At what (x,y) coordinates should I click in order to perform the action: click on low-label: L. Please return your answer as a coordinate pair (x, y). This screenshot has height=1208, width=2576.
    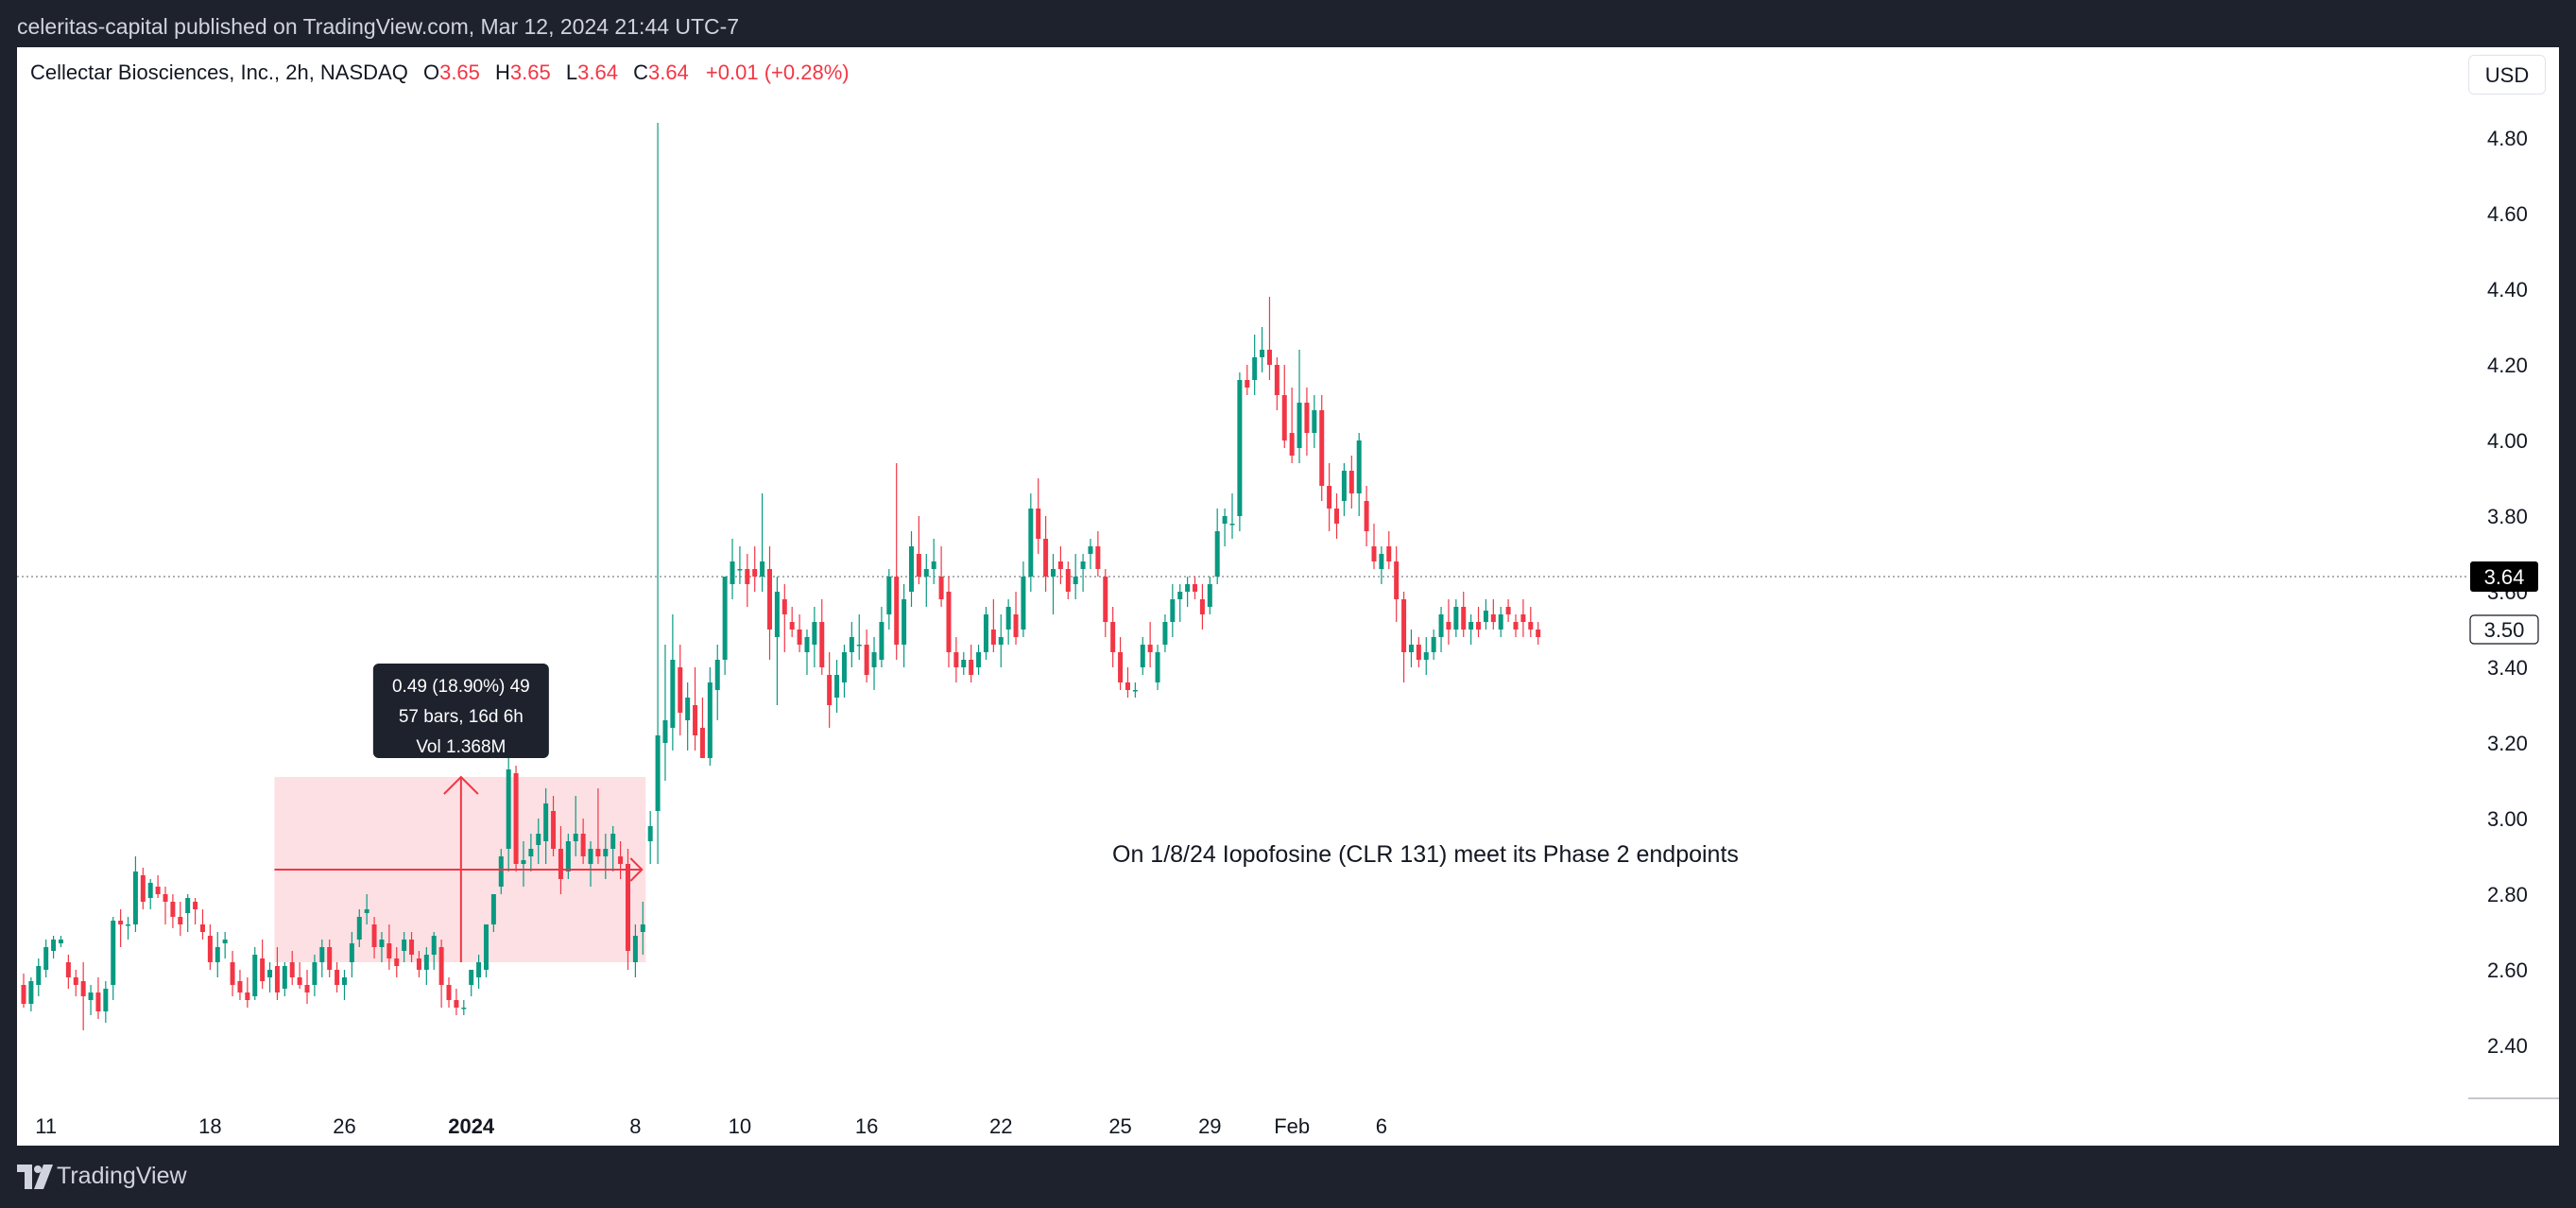
    Looking at the image, I should click on (571, 72).